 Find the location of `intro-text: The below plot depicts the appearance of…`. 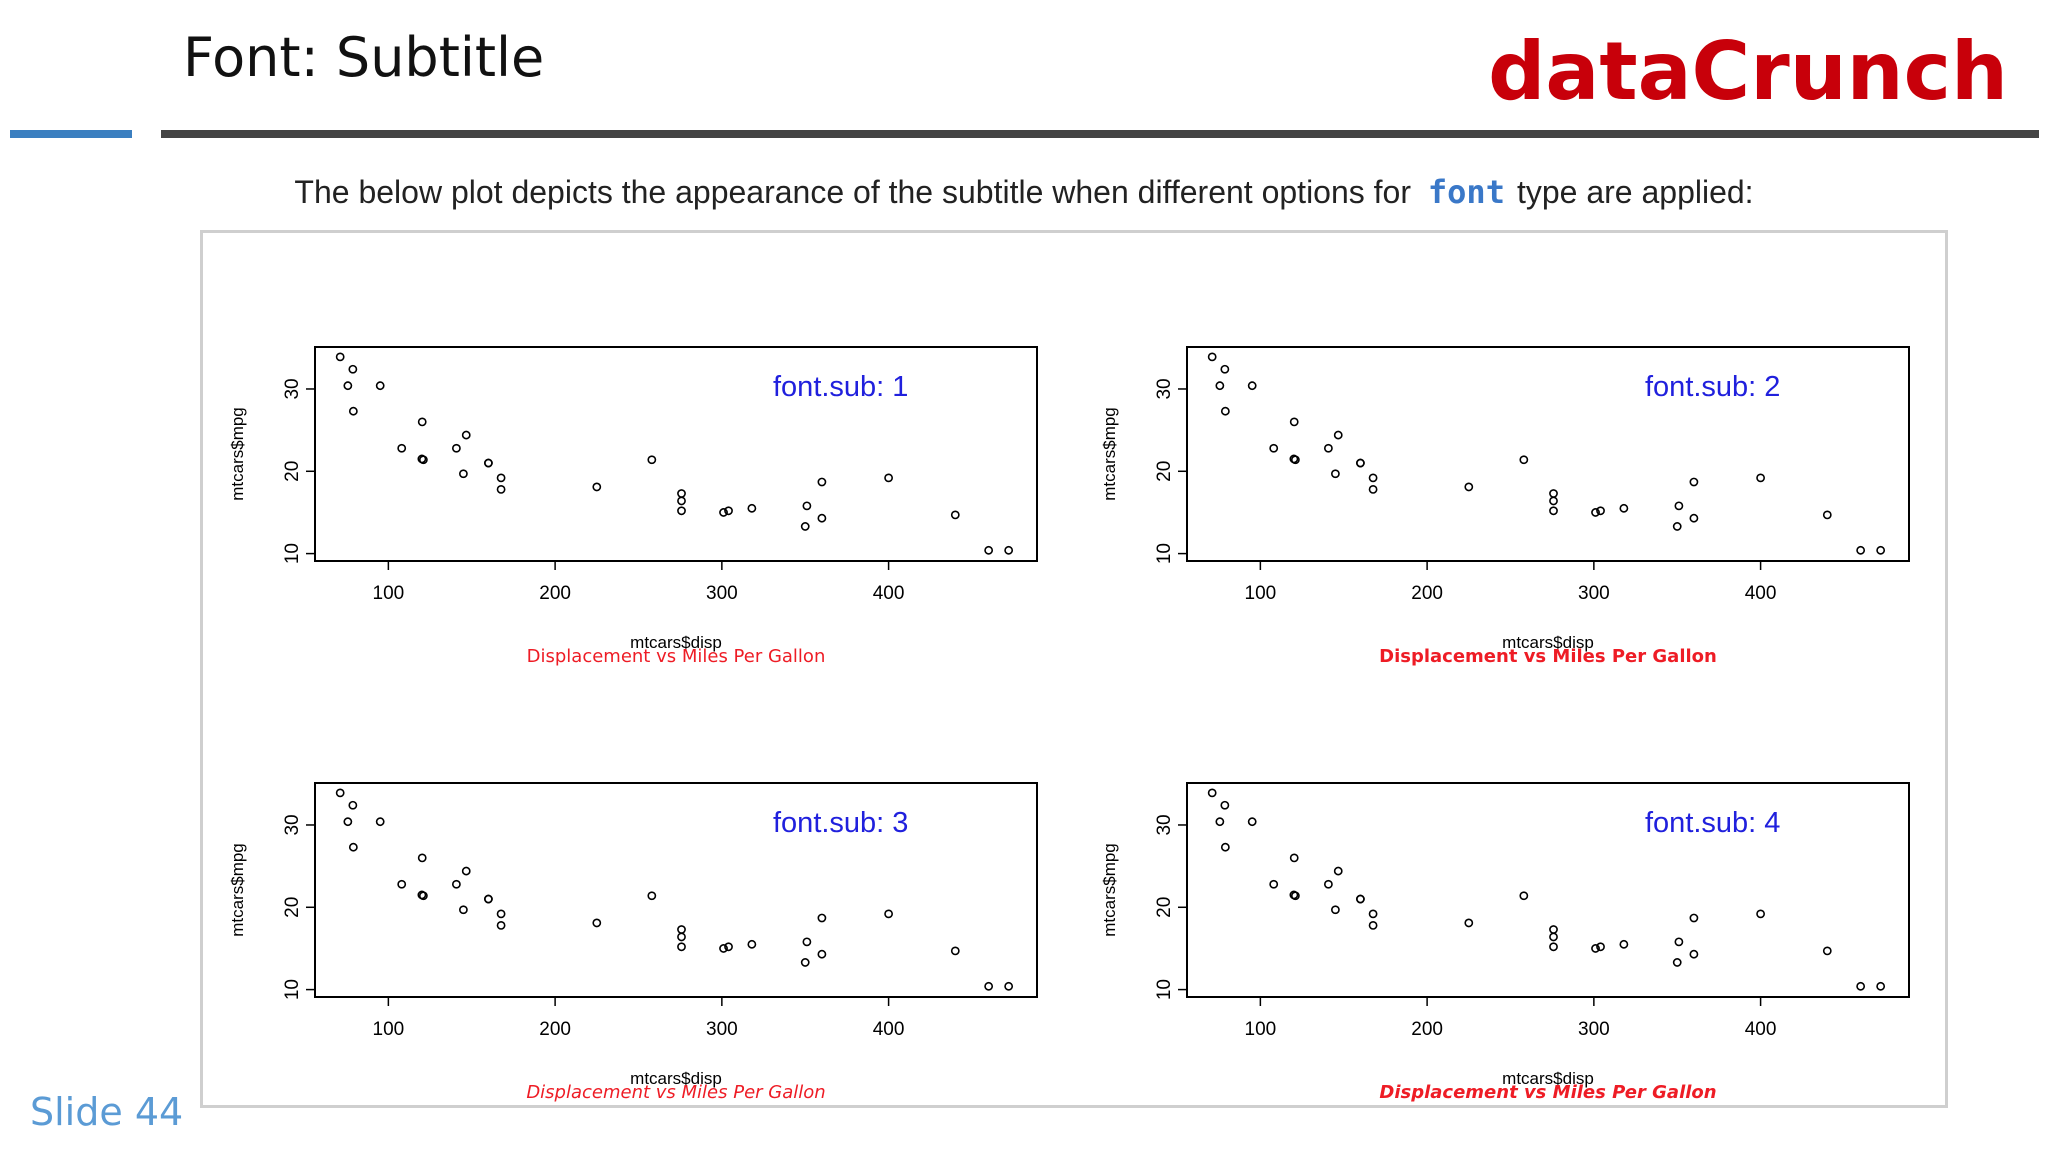

intro-text: The below plot depicts the appearance of… is located at coordinates (1024, 192).